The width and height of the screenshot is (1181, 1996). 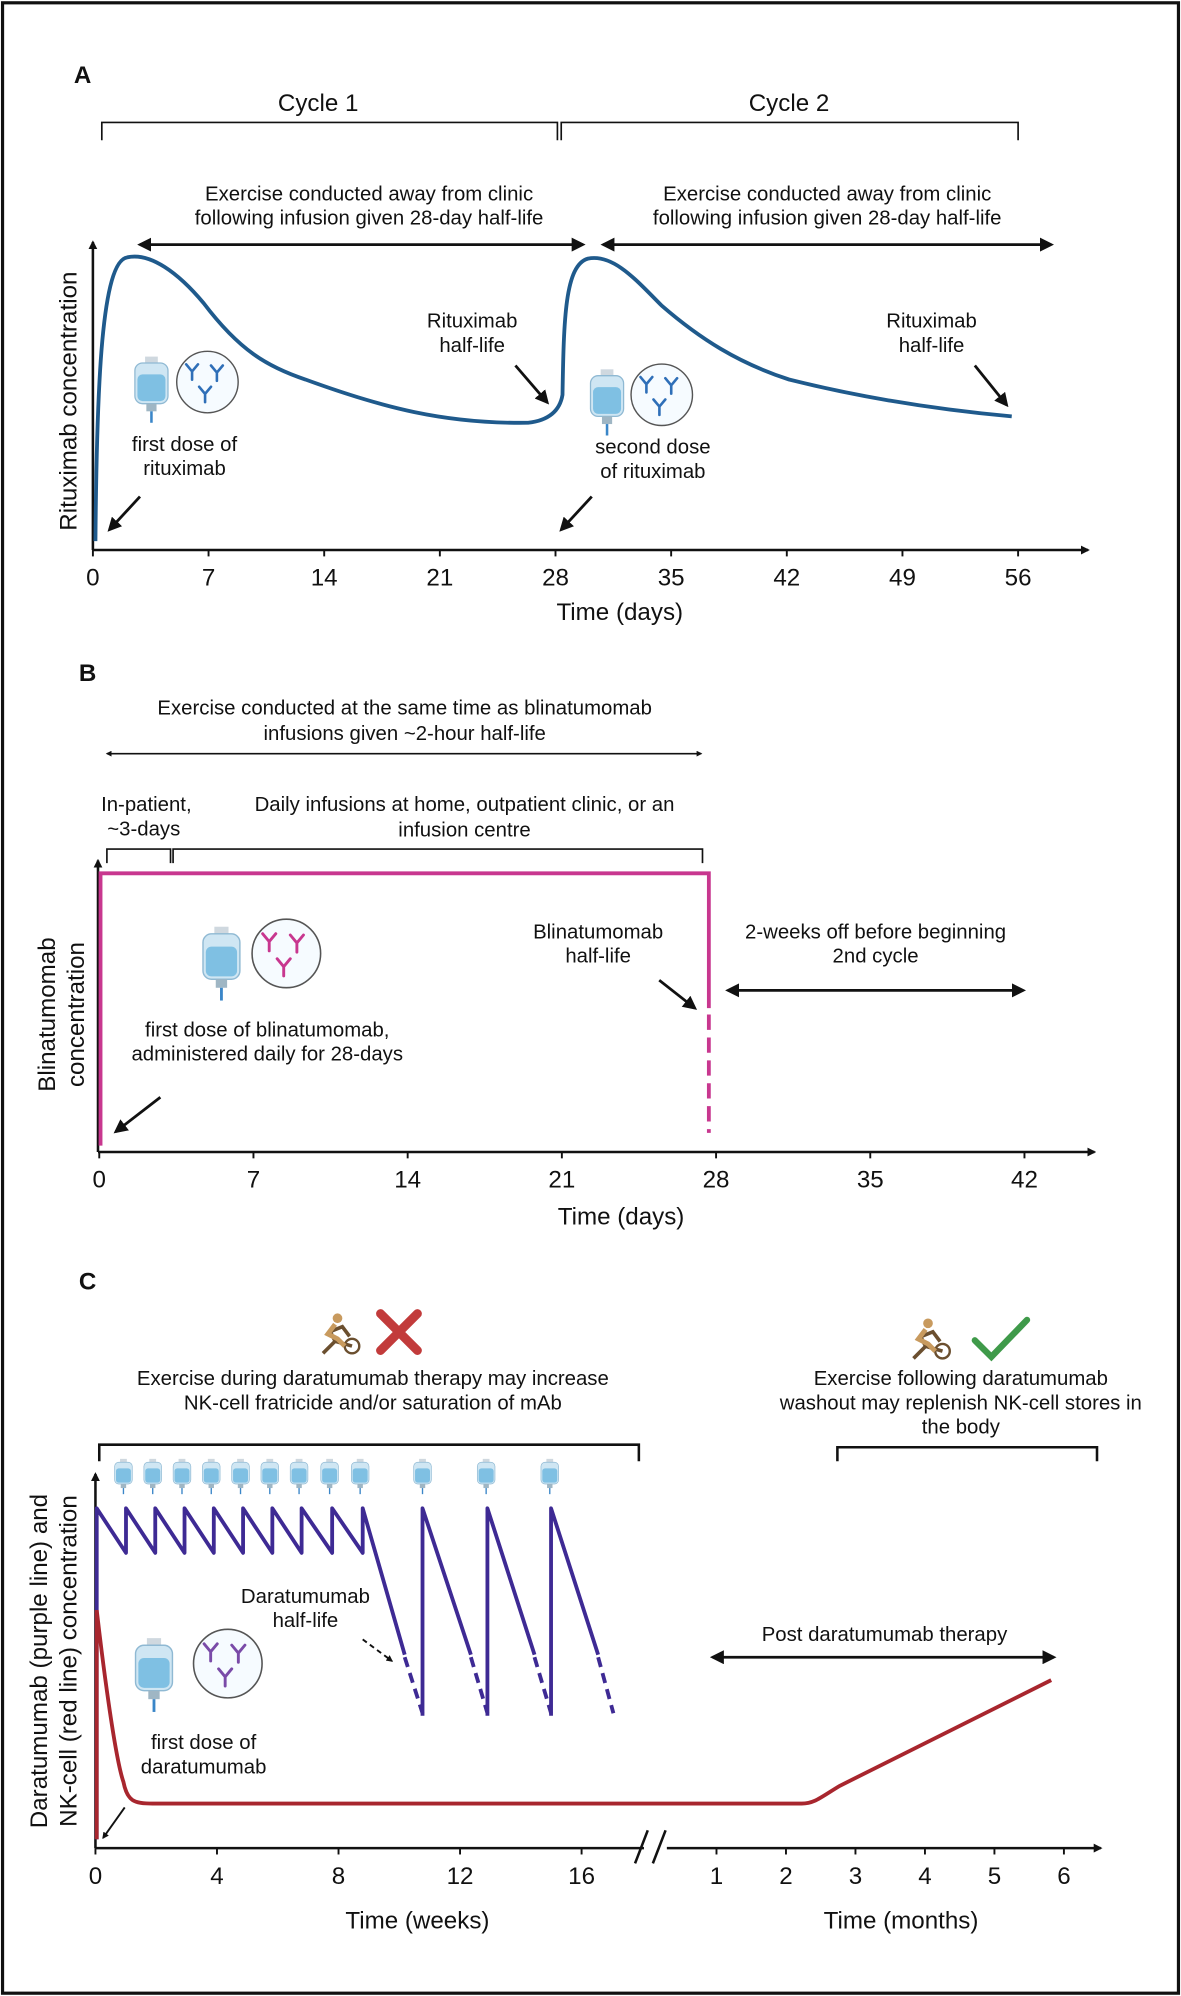 I want to click on y-axis-label: Rituximab concentration, so click(x=68, y=401).